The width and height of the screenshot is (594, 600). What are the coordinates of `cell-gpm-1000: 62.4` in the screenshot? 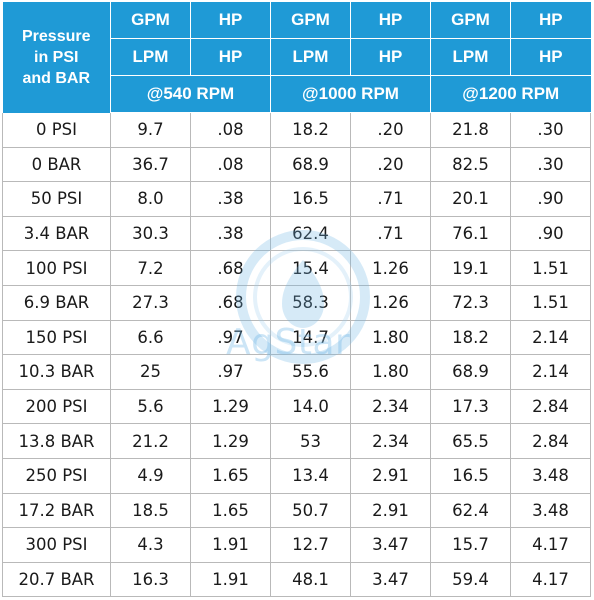 It's located at (310, 234).